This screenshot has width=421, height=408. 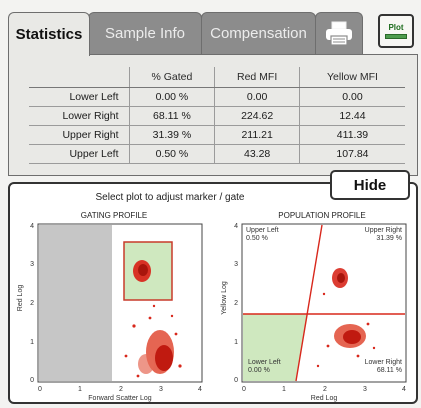 What do you see at coordinates (389, 370) in the screenshot?
I see `quadrant-lower-right-value: 68.11 %` at bounding box center [389, 370].